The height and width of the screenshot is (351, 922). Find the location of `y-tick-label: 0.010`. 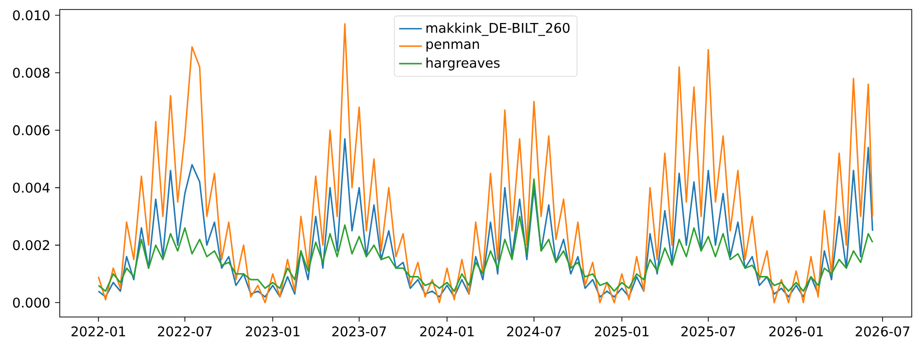

y-tick-label: 0.010 is located at coordinates (31, 15).